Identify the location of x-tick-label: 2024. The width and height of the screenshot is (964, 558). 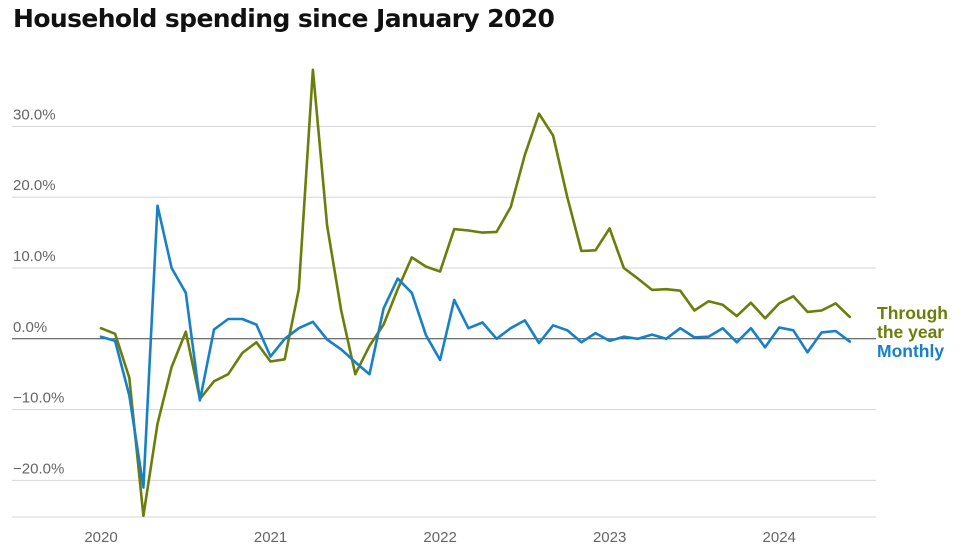
(779, 537).